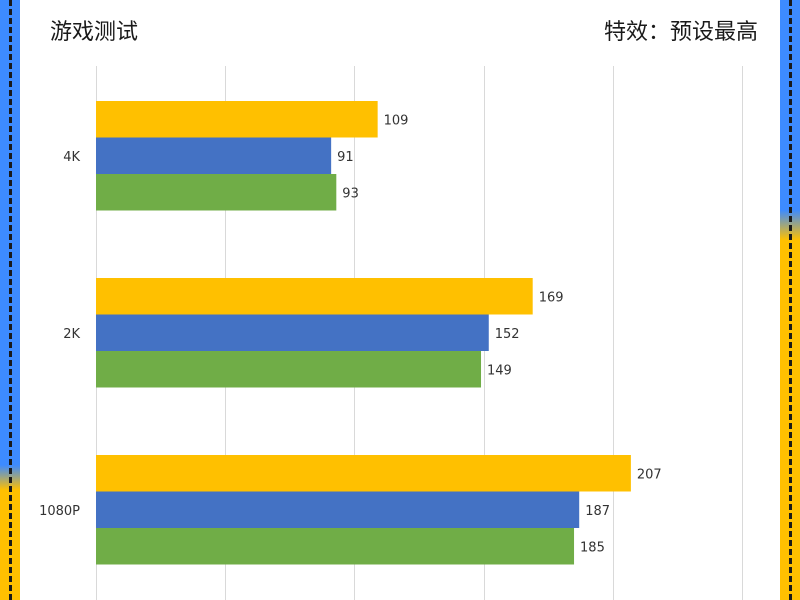  I want to click on left-decorative-border, so click(10, 300).